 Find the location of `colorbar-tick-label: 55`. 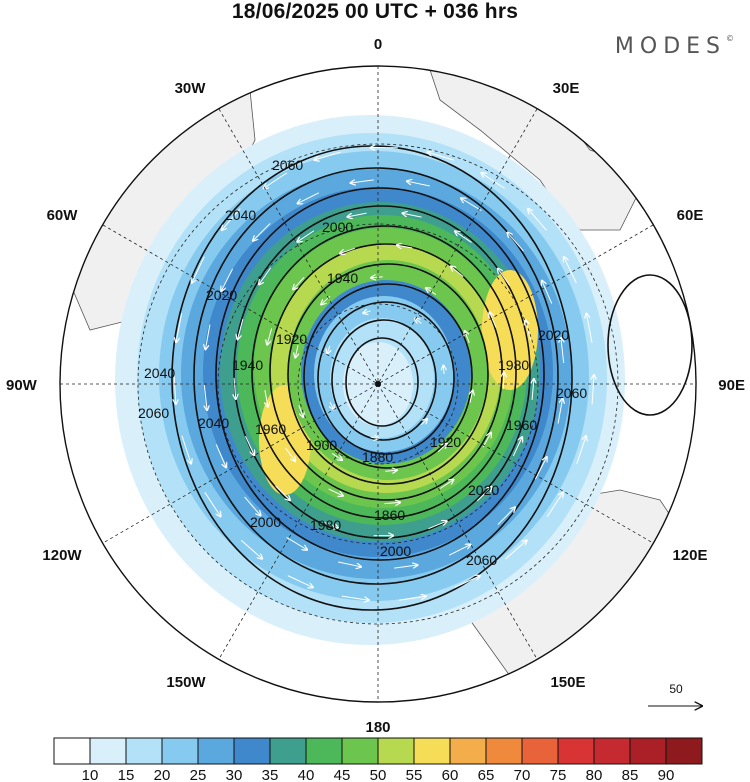

colorbar-tick-label: 55 is located at coordinates (414, 774).